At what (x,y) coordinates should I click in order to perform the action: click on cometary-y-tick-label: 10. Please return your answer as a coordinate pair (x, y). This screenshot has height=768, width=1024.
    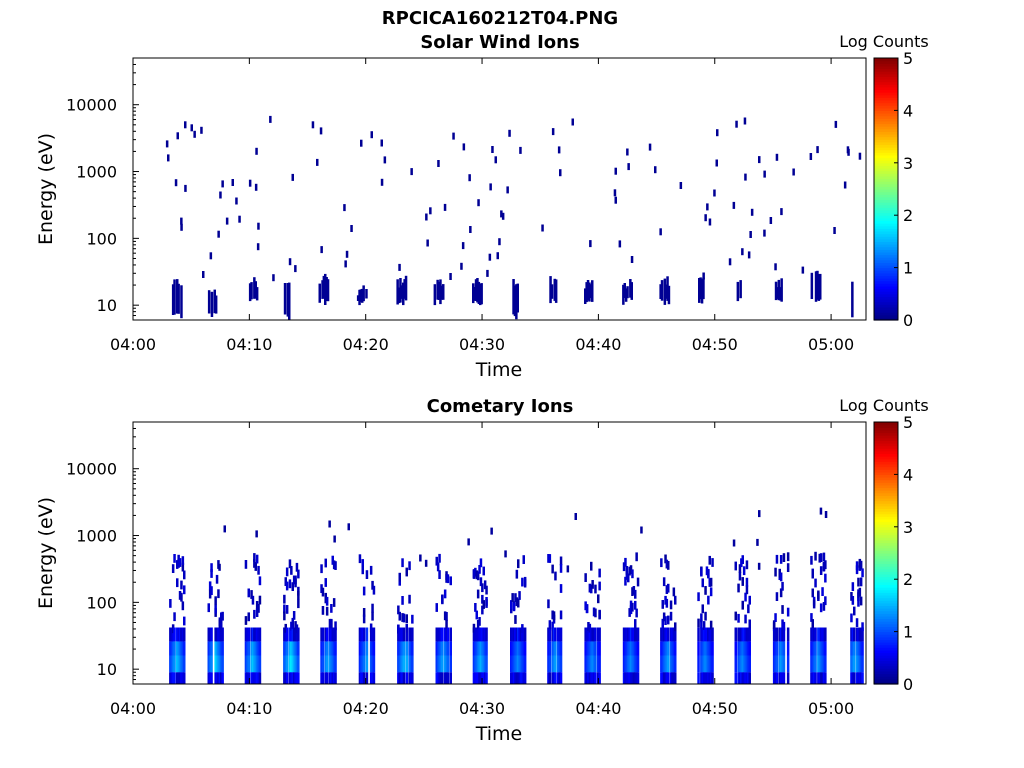
    Looking at the image, I should click on (107, 669).